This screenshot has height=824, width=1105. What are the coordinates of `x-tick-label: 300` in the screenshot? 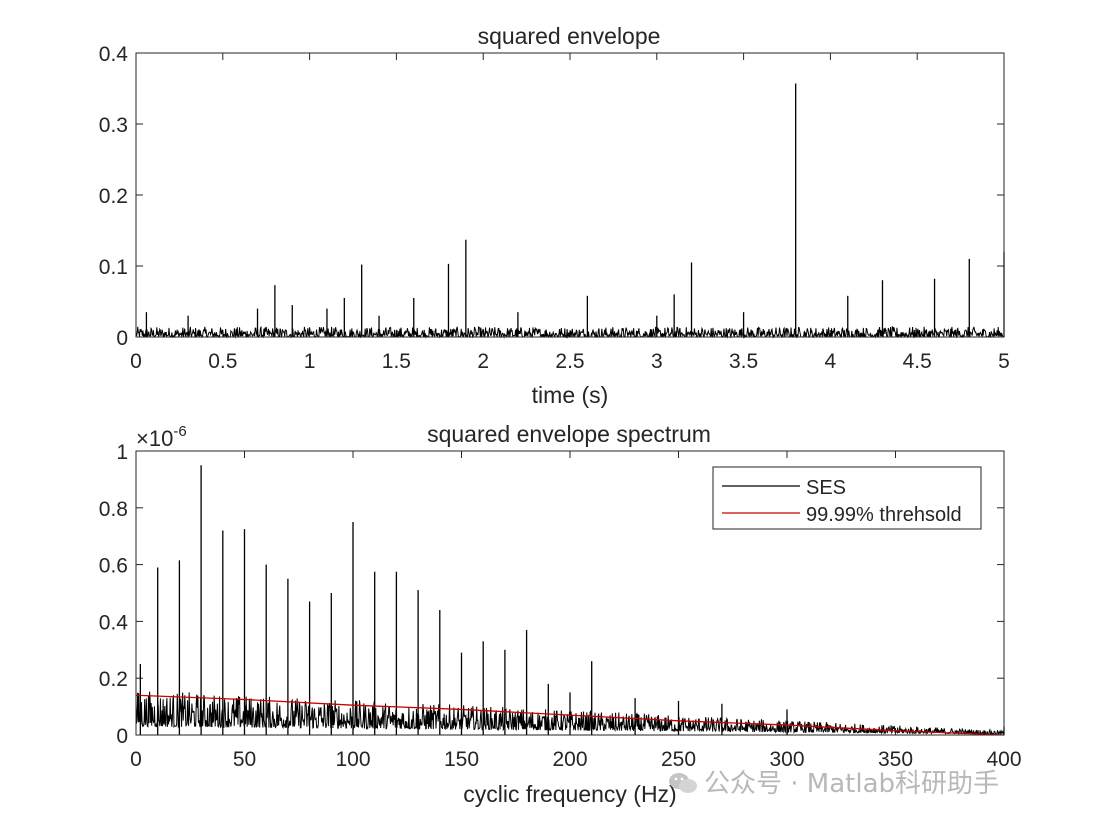 It's located at (786, 759).